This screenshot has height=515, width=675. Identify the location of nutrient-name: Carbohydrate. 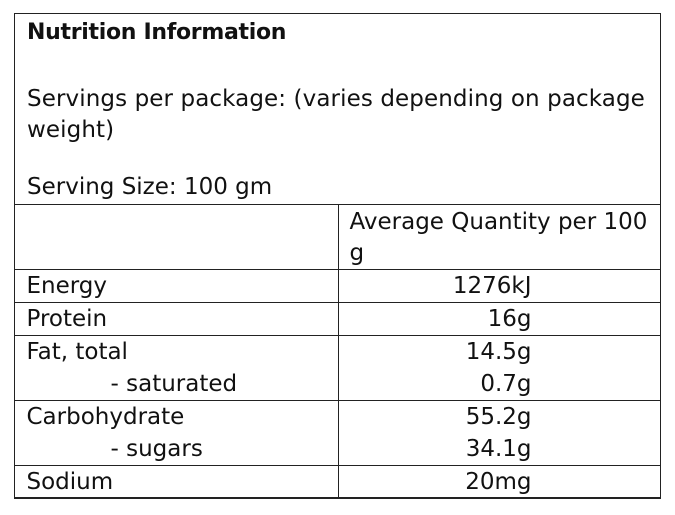
(105, 417).